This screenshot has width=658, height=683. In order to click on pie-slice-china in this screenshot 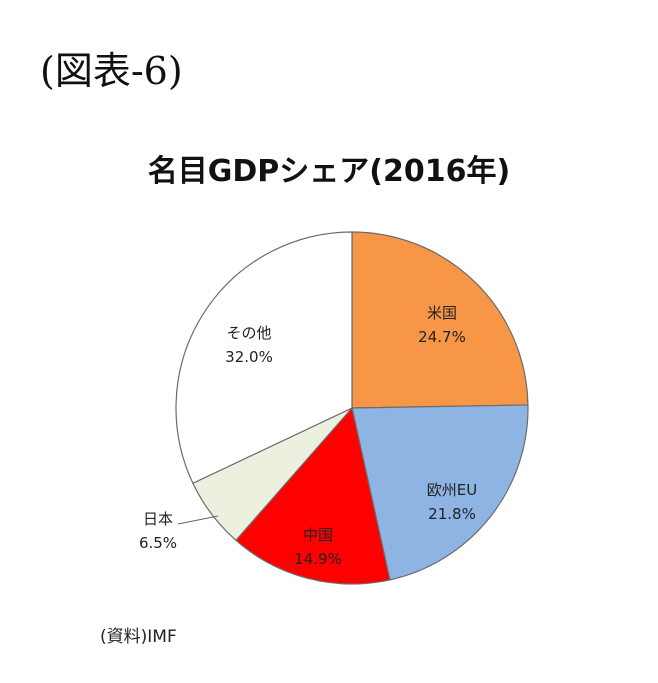, I will do `click(313, 495)`.